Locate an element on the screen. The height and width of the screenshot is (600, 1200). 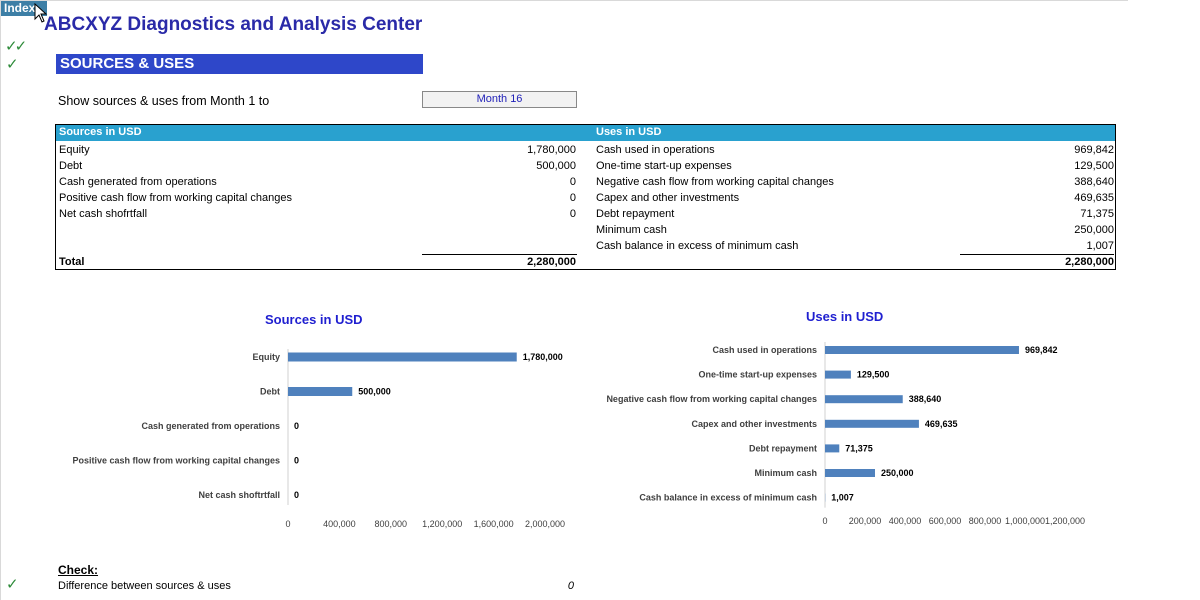
data-label: 500,000 is located at coordinates (374, 392).